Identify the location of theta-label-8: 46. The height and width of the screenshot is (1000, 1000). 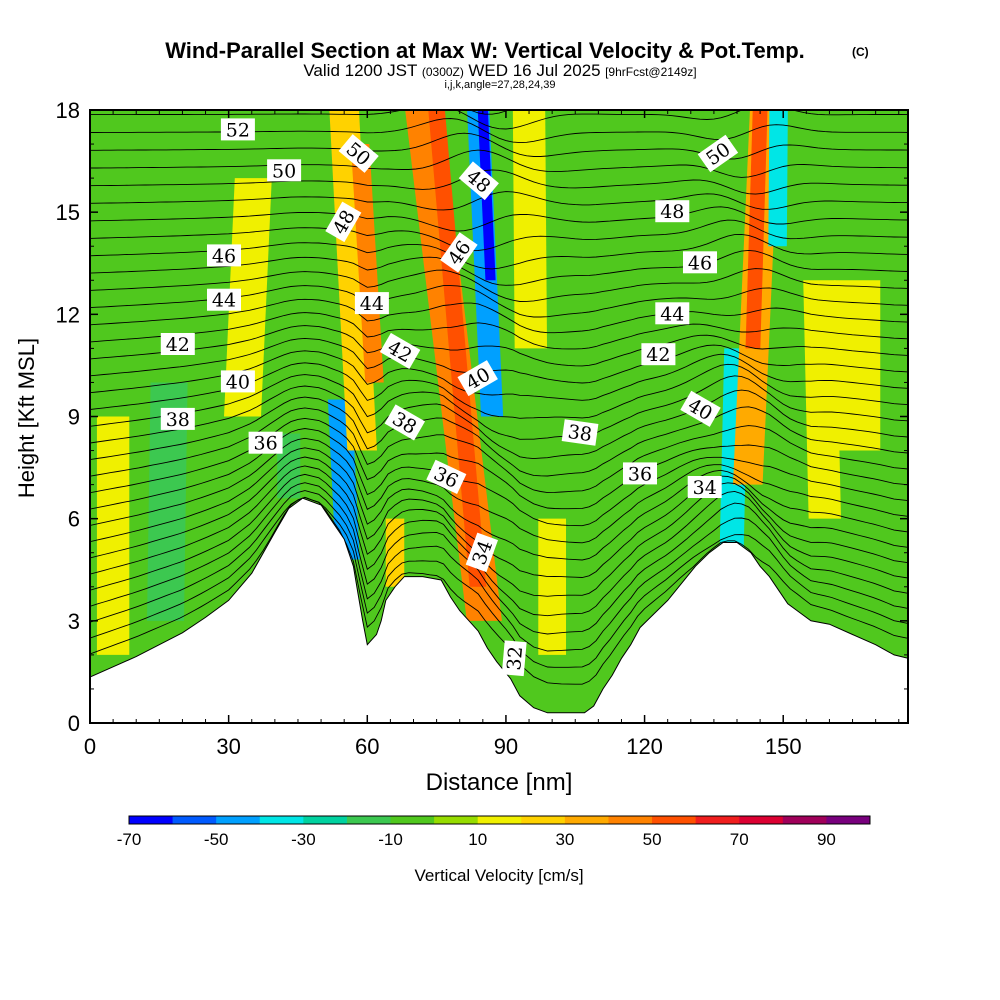
(459, 252).